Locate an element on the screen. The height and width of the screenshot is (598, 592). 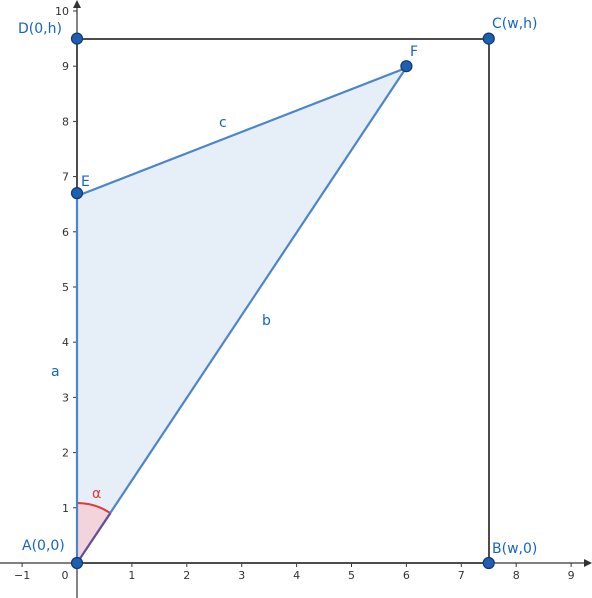
x-tick-label: 6 is located at coordinates (406, 575).